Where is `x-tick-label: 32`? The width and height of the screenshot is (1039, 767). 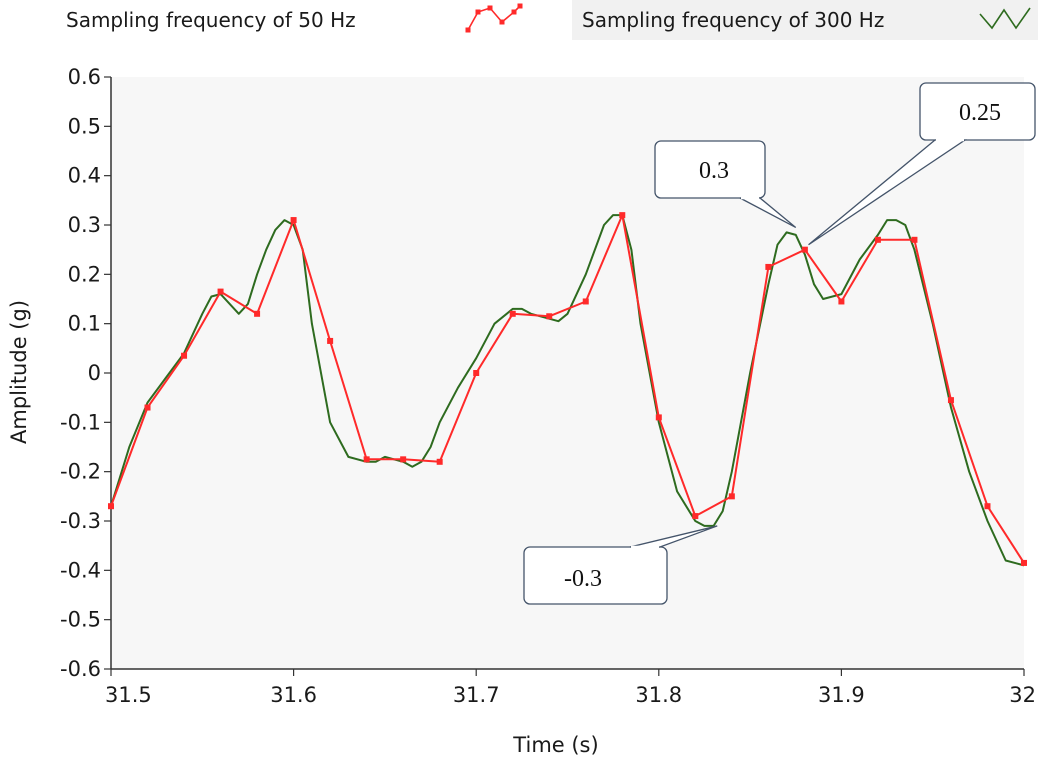
x-tick-label: 32 is located at coordinates (1022, 695).